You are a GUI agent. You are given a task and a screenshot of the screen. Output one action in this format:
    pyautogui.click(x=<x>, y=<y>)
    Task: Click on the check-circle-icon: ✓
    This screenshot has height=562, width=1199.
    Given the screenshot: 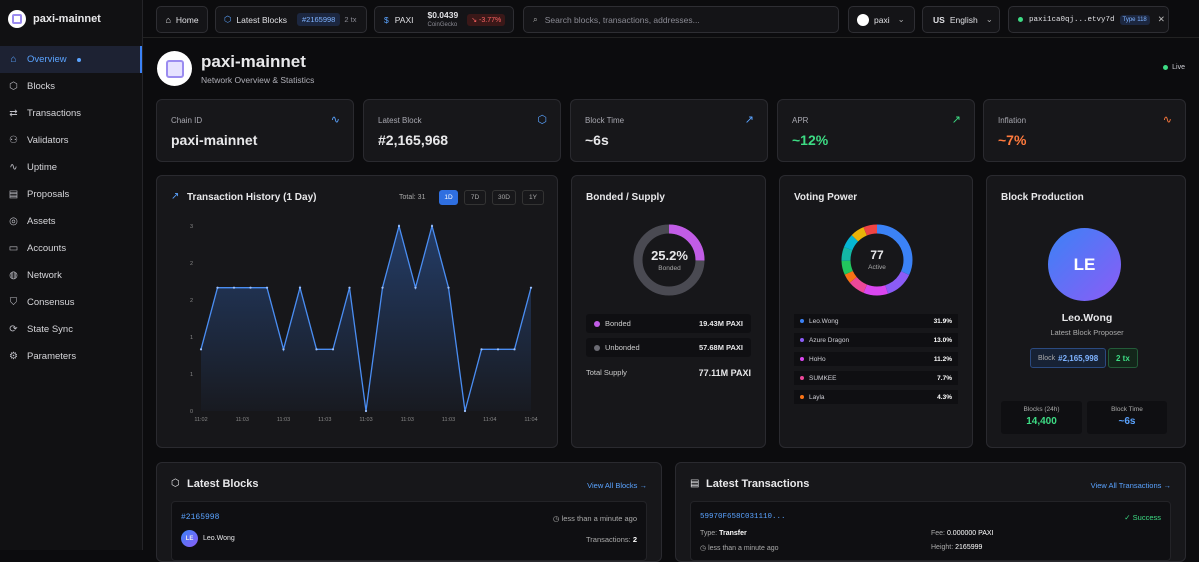 What is the action you would take?
    pyautogui.click(x=1127, y=517)
    